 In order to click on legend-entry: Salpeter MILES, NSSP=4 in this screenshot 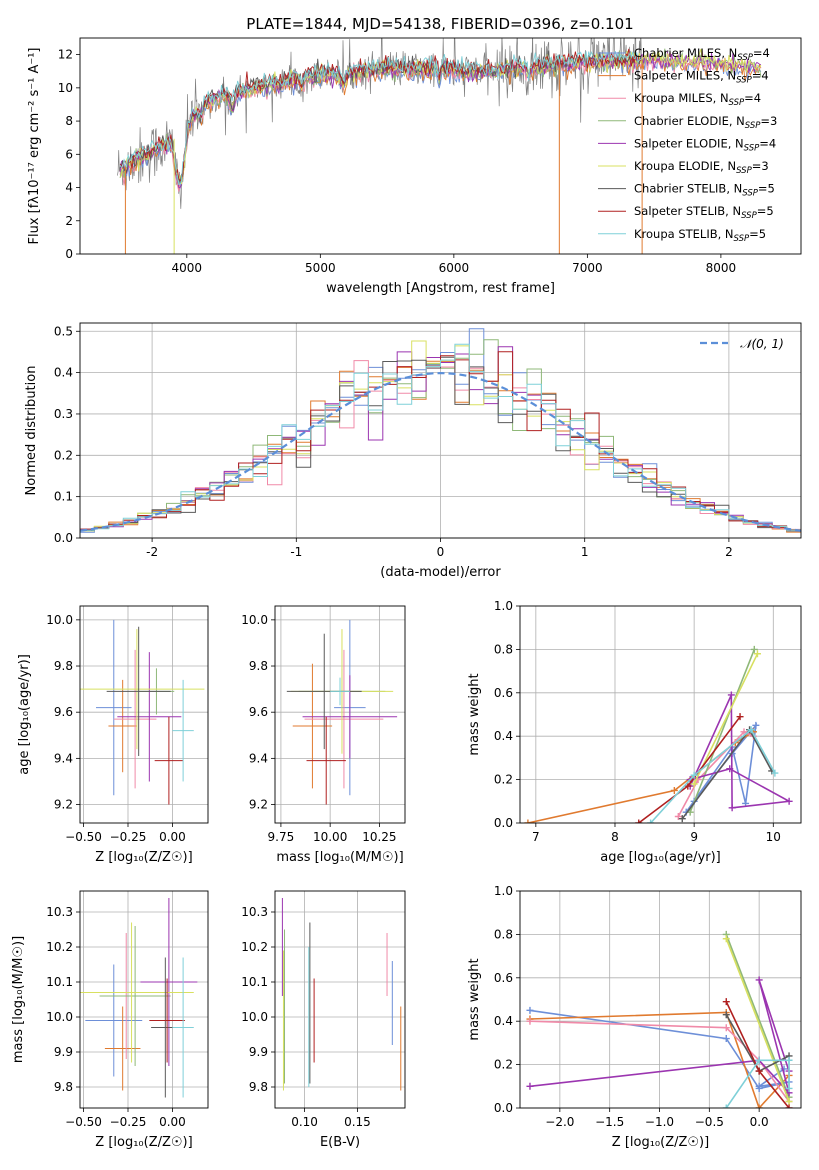, I will do `click(701, 77)`.